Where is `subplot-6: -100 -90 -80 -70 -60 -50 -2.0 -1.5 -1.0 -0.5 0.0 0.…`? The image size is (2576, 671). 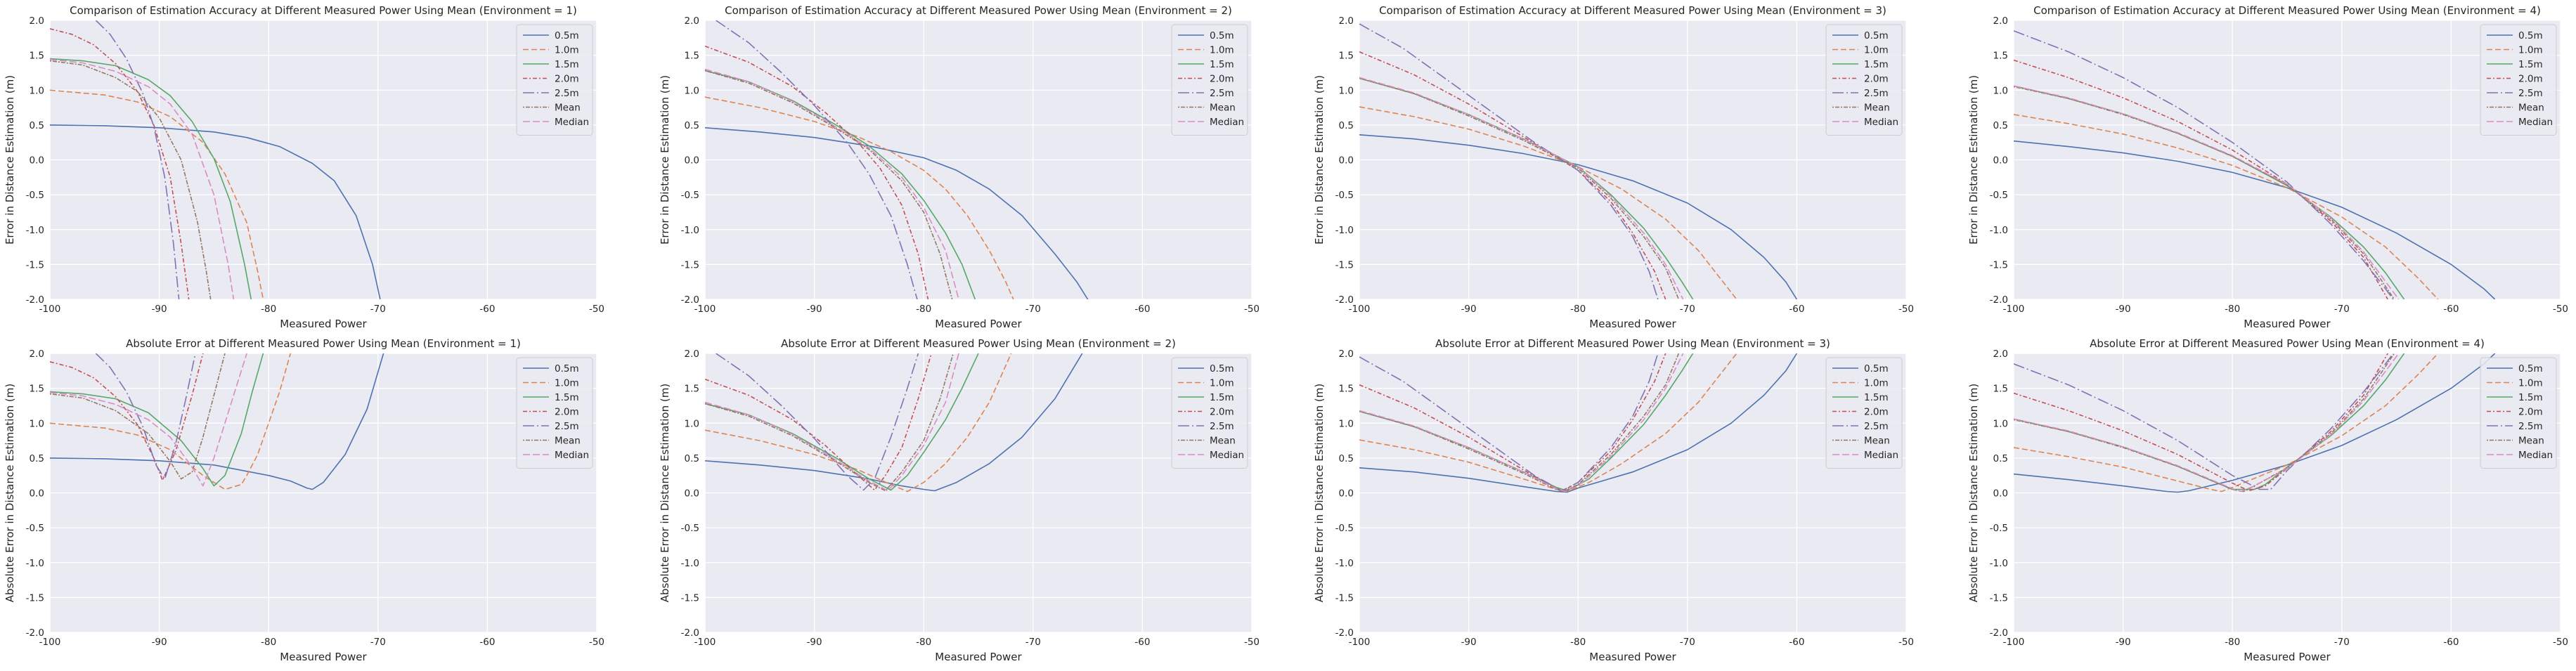 subplot-6: -100 -90 -80 -70 -60 -50 -2.0 -1.5 -1.0 -0.5 0.0 0.… is located at coordinates (960, 500).